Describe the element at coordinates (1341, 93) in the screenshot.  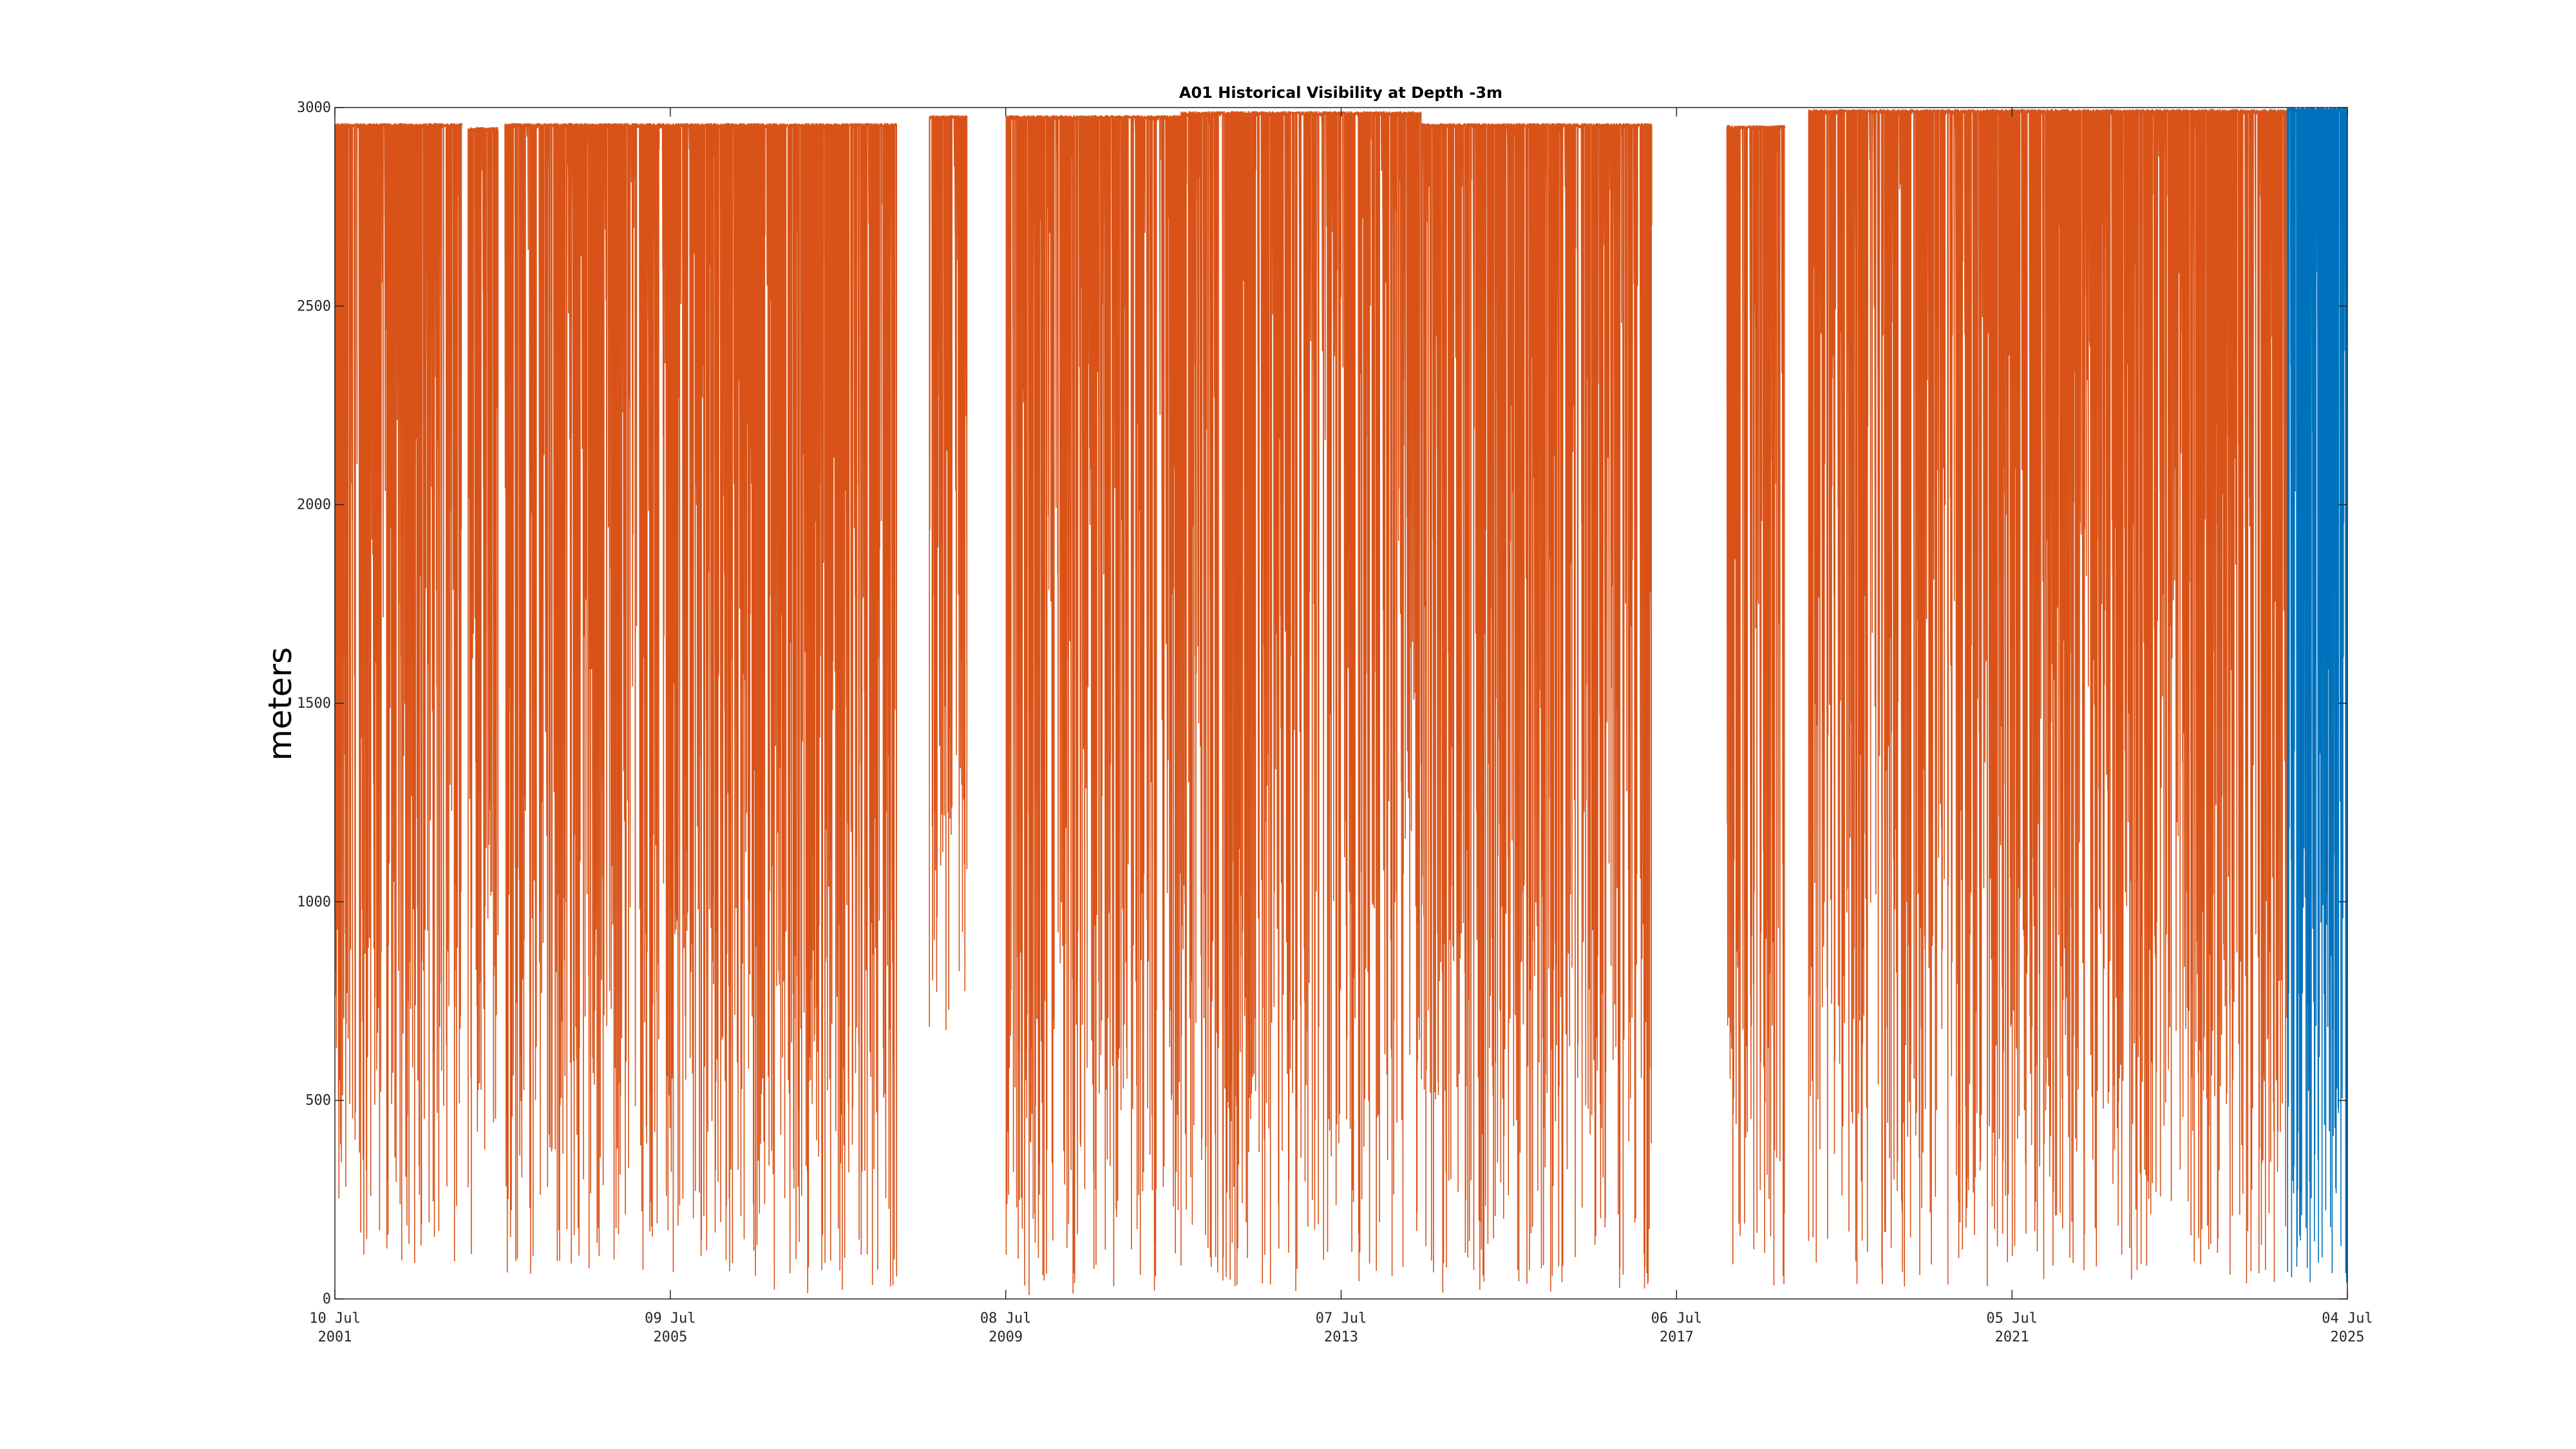
I see `chart-title: A01 Historical Visibility at Depth -3m` at that location.